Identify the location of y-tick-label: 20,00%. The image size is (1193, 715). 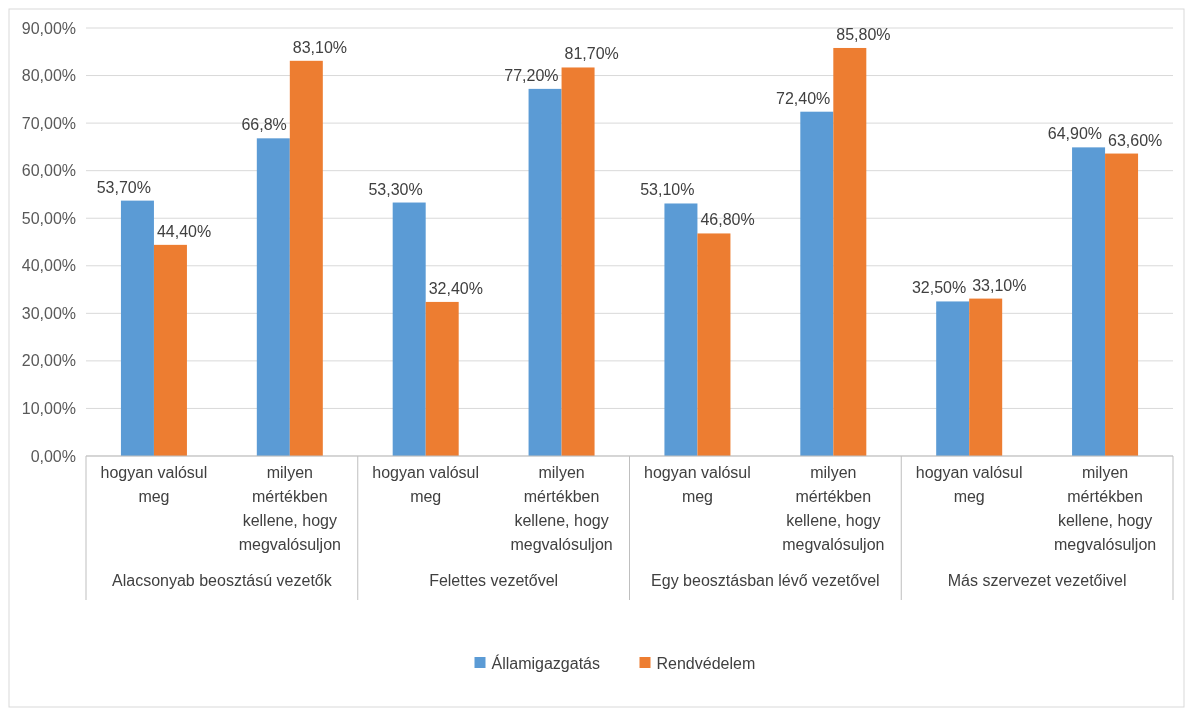
(48, 361).